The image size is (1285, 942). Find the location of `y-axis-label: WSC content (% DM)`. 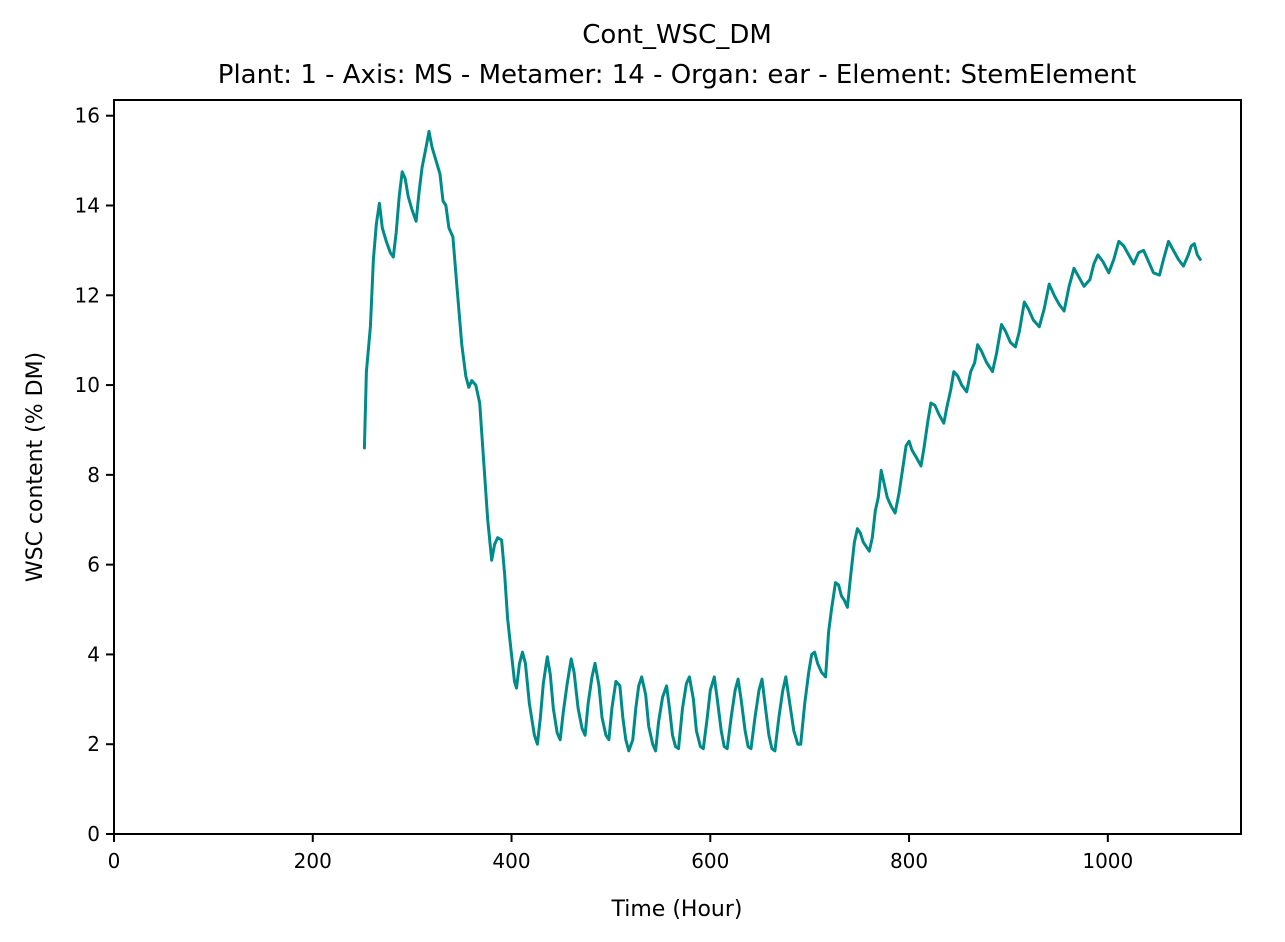

y-axis-label: WSC content (% DM) is located at coordinates (35, 467).